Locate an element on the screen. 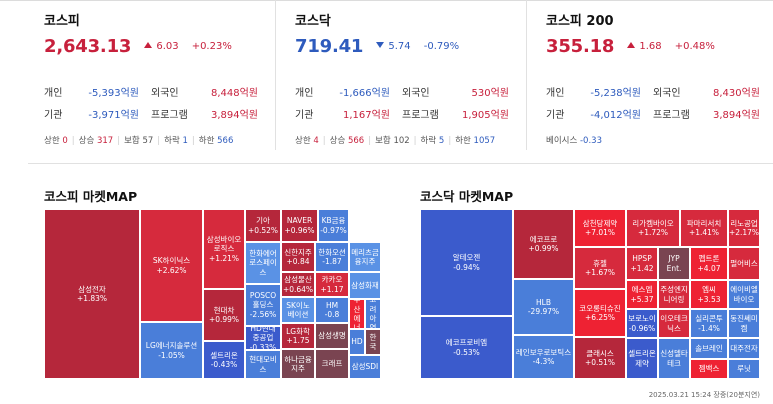 The height and width of the screenshot is (404, 773). investor-label: 기관 is located at coordinates (555, 115).